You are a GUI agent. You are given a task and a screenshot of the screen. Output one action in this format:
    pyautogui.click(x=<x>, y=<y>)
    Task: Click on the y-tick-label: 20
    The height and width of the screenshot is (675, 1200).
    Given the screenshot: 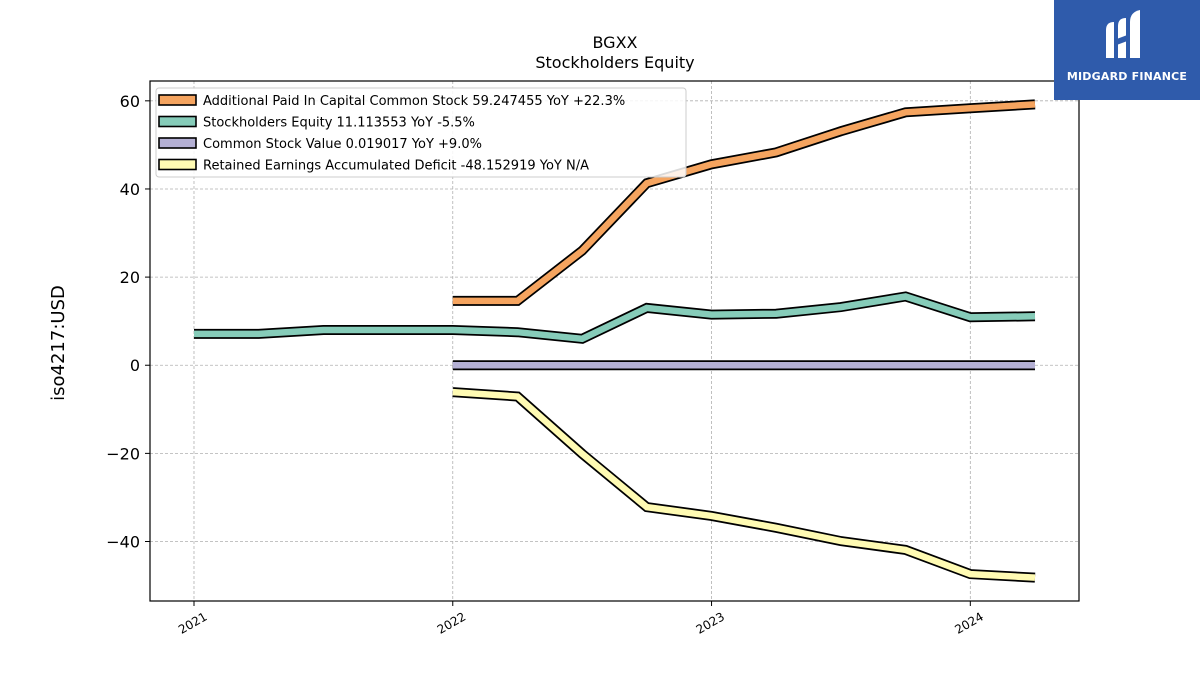 What is the action you would take?
    pyautogui.click(x=130, y=277)
    